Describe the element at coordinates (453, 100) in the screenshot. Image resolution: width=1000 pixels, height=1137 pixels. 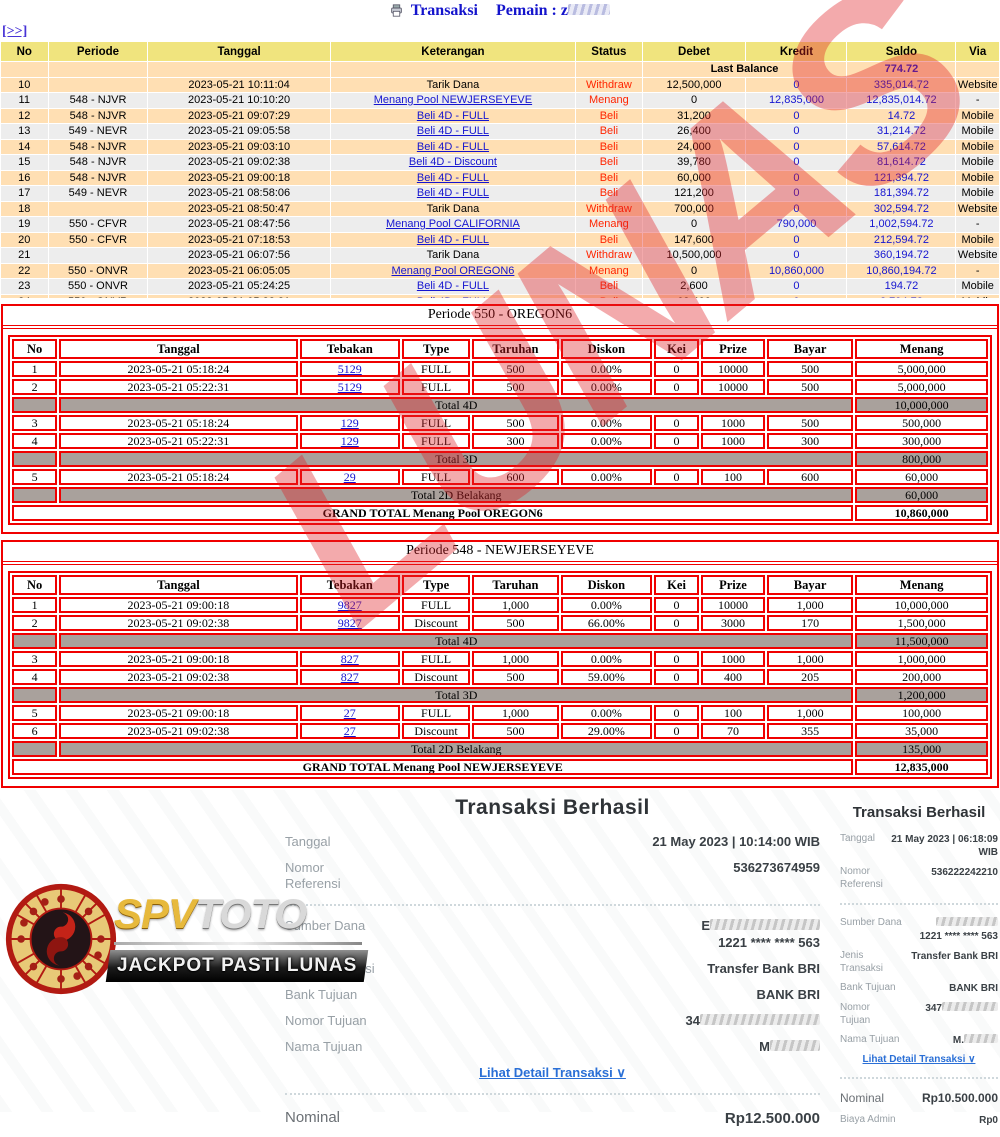
I see `keterangan-link: Menang Pool NEWJERSEYEVE` at that location.